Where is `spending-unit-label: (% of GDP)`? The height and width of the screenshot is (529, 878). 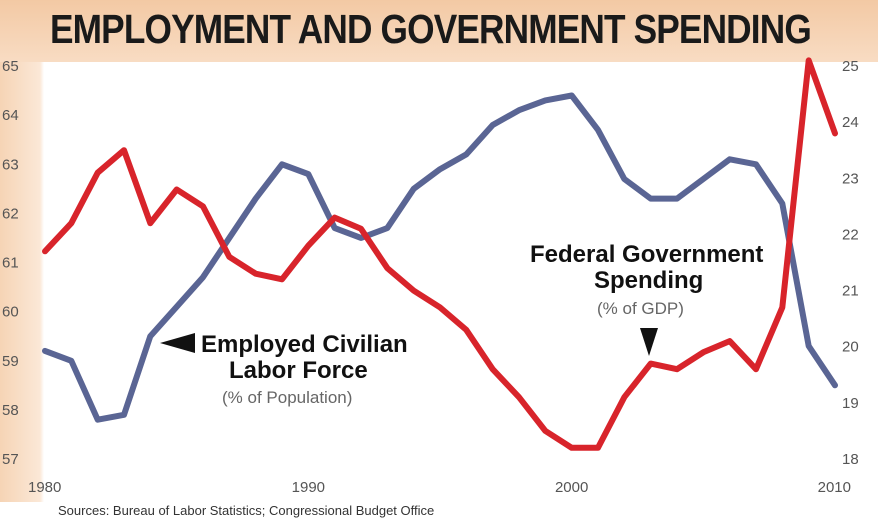 spending-unit-label: (% of GDP) is located at coordinates (640, 308).